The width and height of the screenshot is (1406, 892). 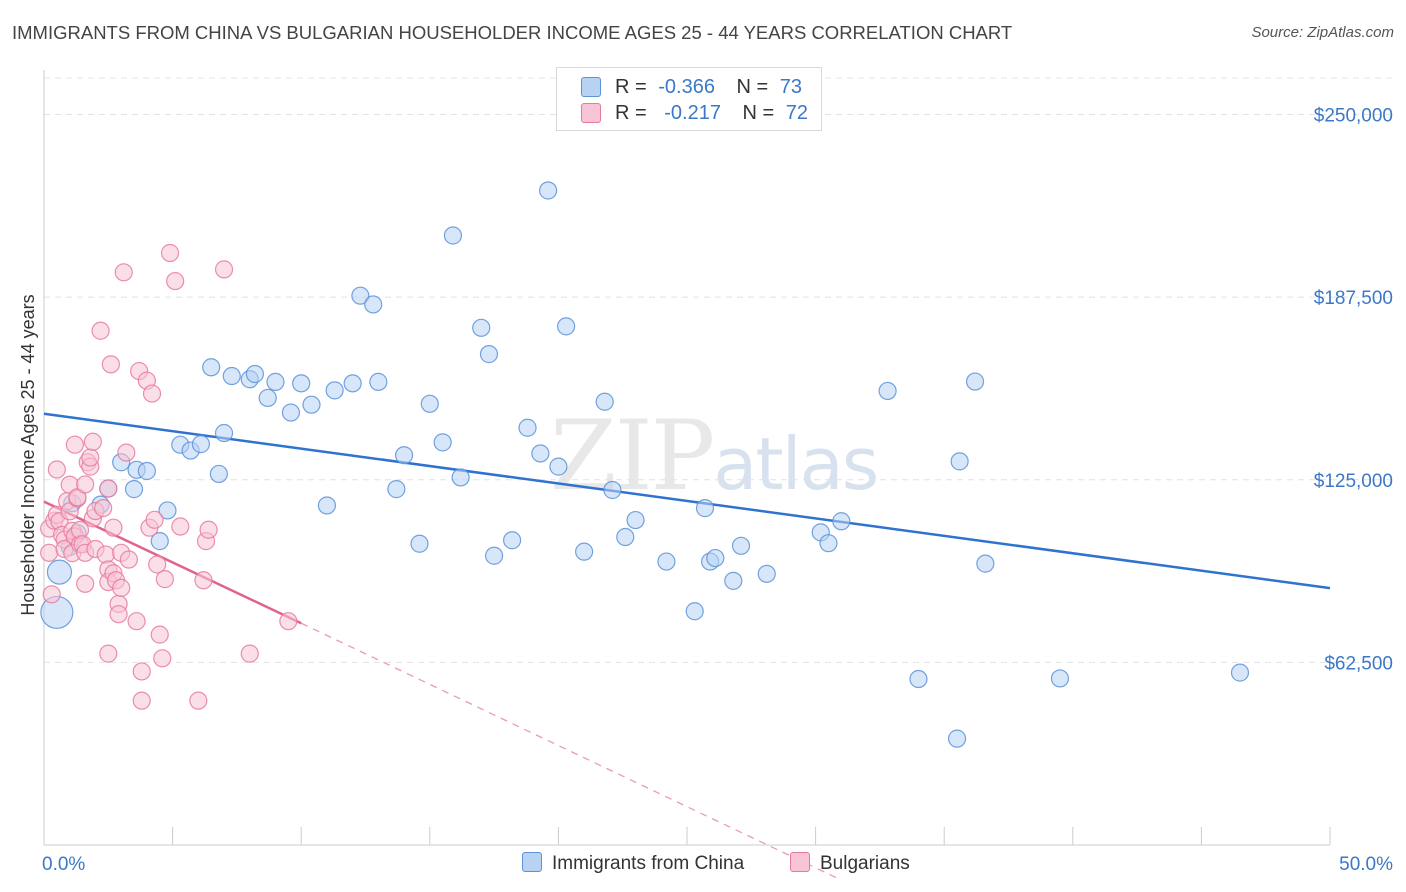 I want to click on bottom-legend-swatch-china, so click(x=532, y=862).